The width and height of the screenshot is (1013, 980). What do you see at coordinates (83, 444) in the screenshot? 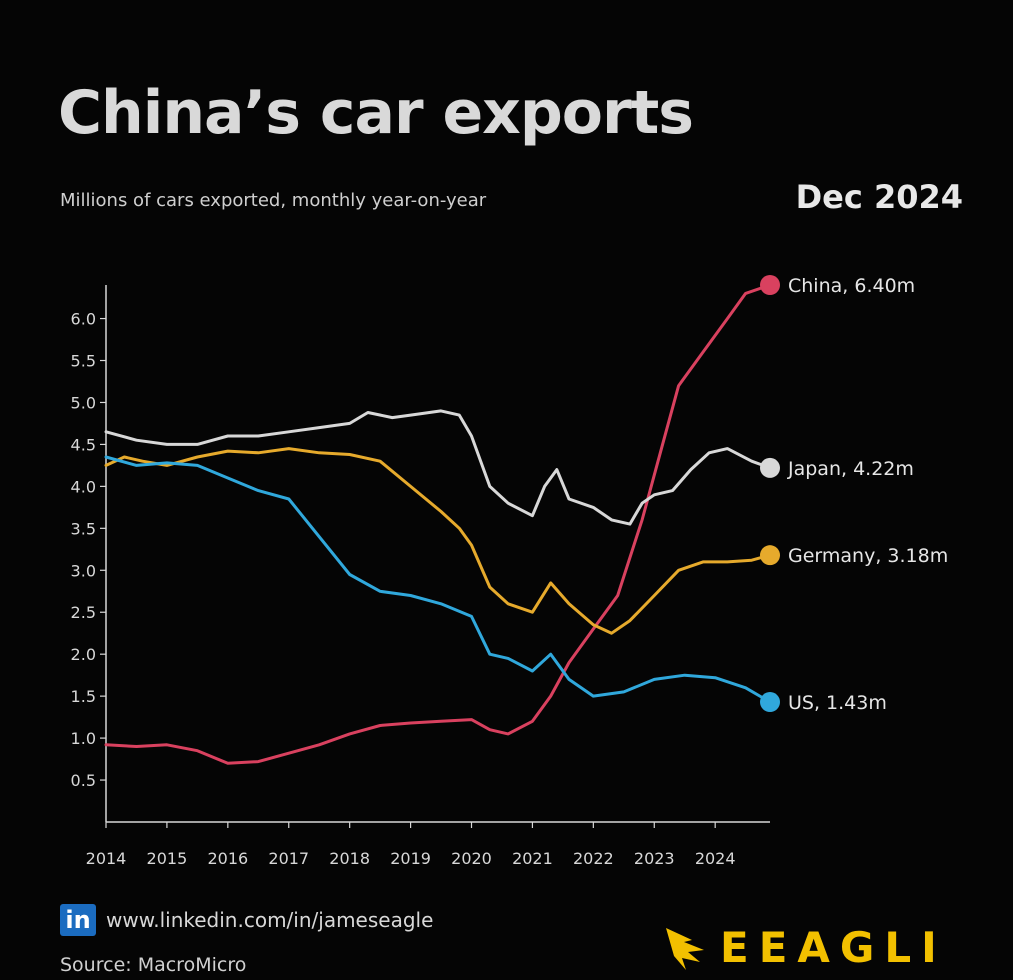
I see `y-tick-label: 4.5` at bounding box center [83, 444].